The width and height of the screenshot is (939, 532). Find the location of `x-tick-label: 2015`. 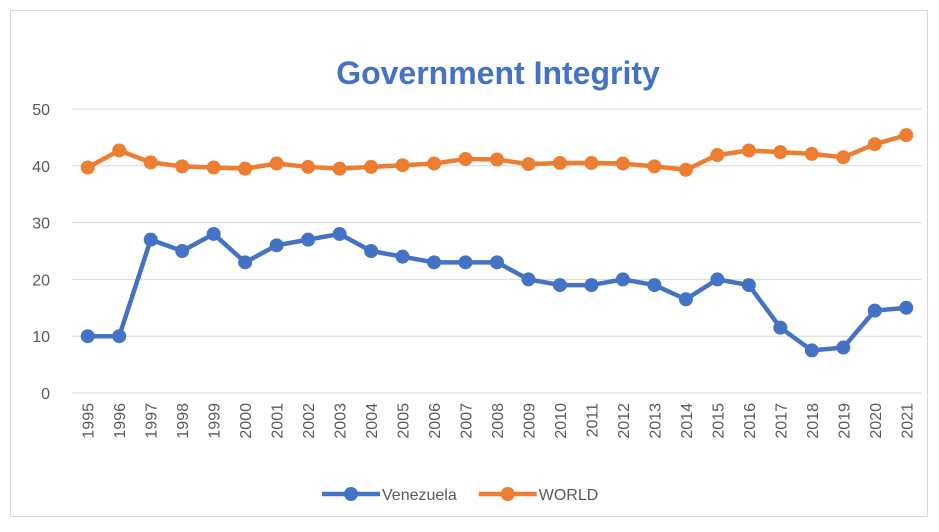

x-tick-label: 2015 is located at coordinates (718, 421).